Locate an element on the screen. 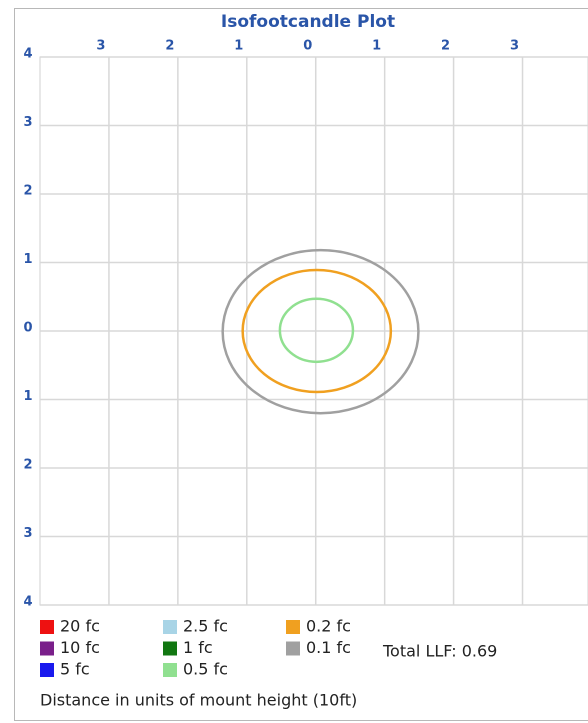  chart-title: Isofootcandle Plot is located at coordinates (308, 22).